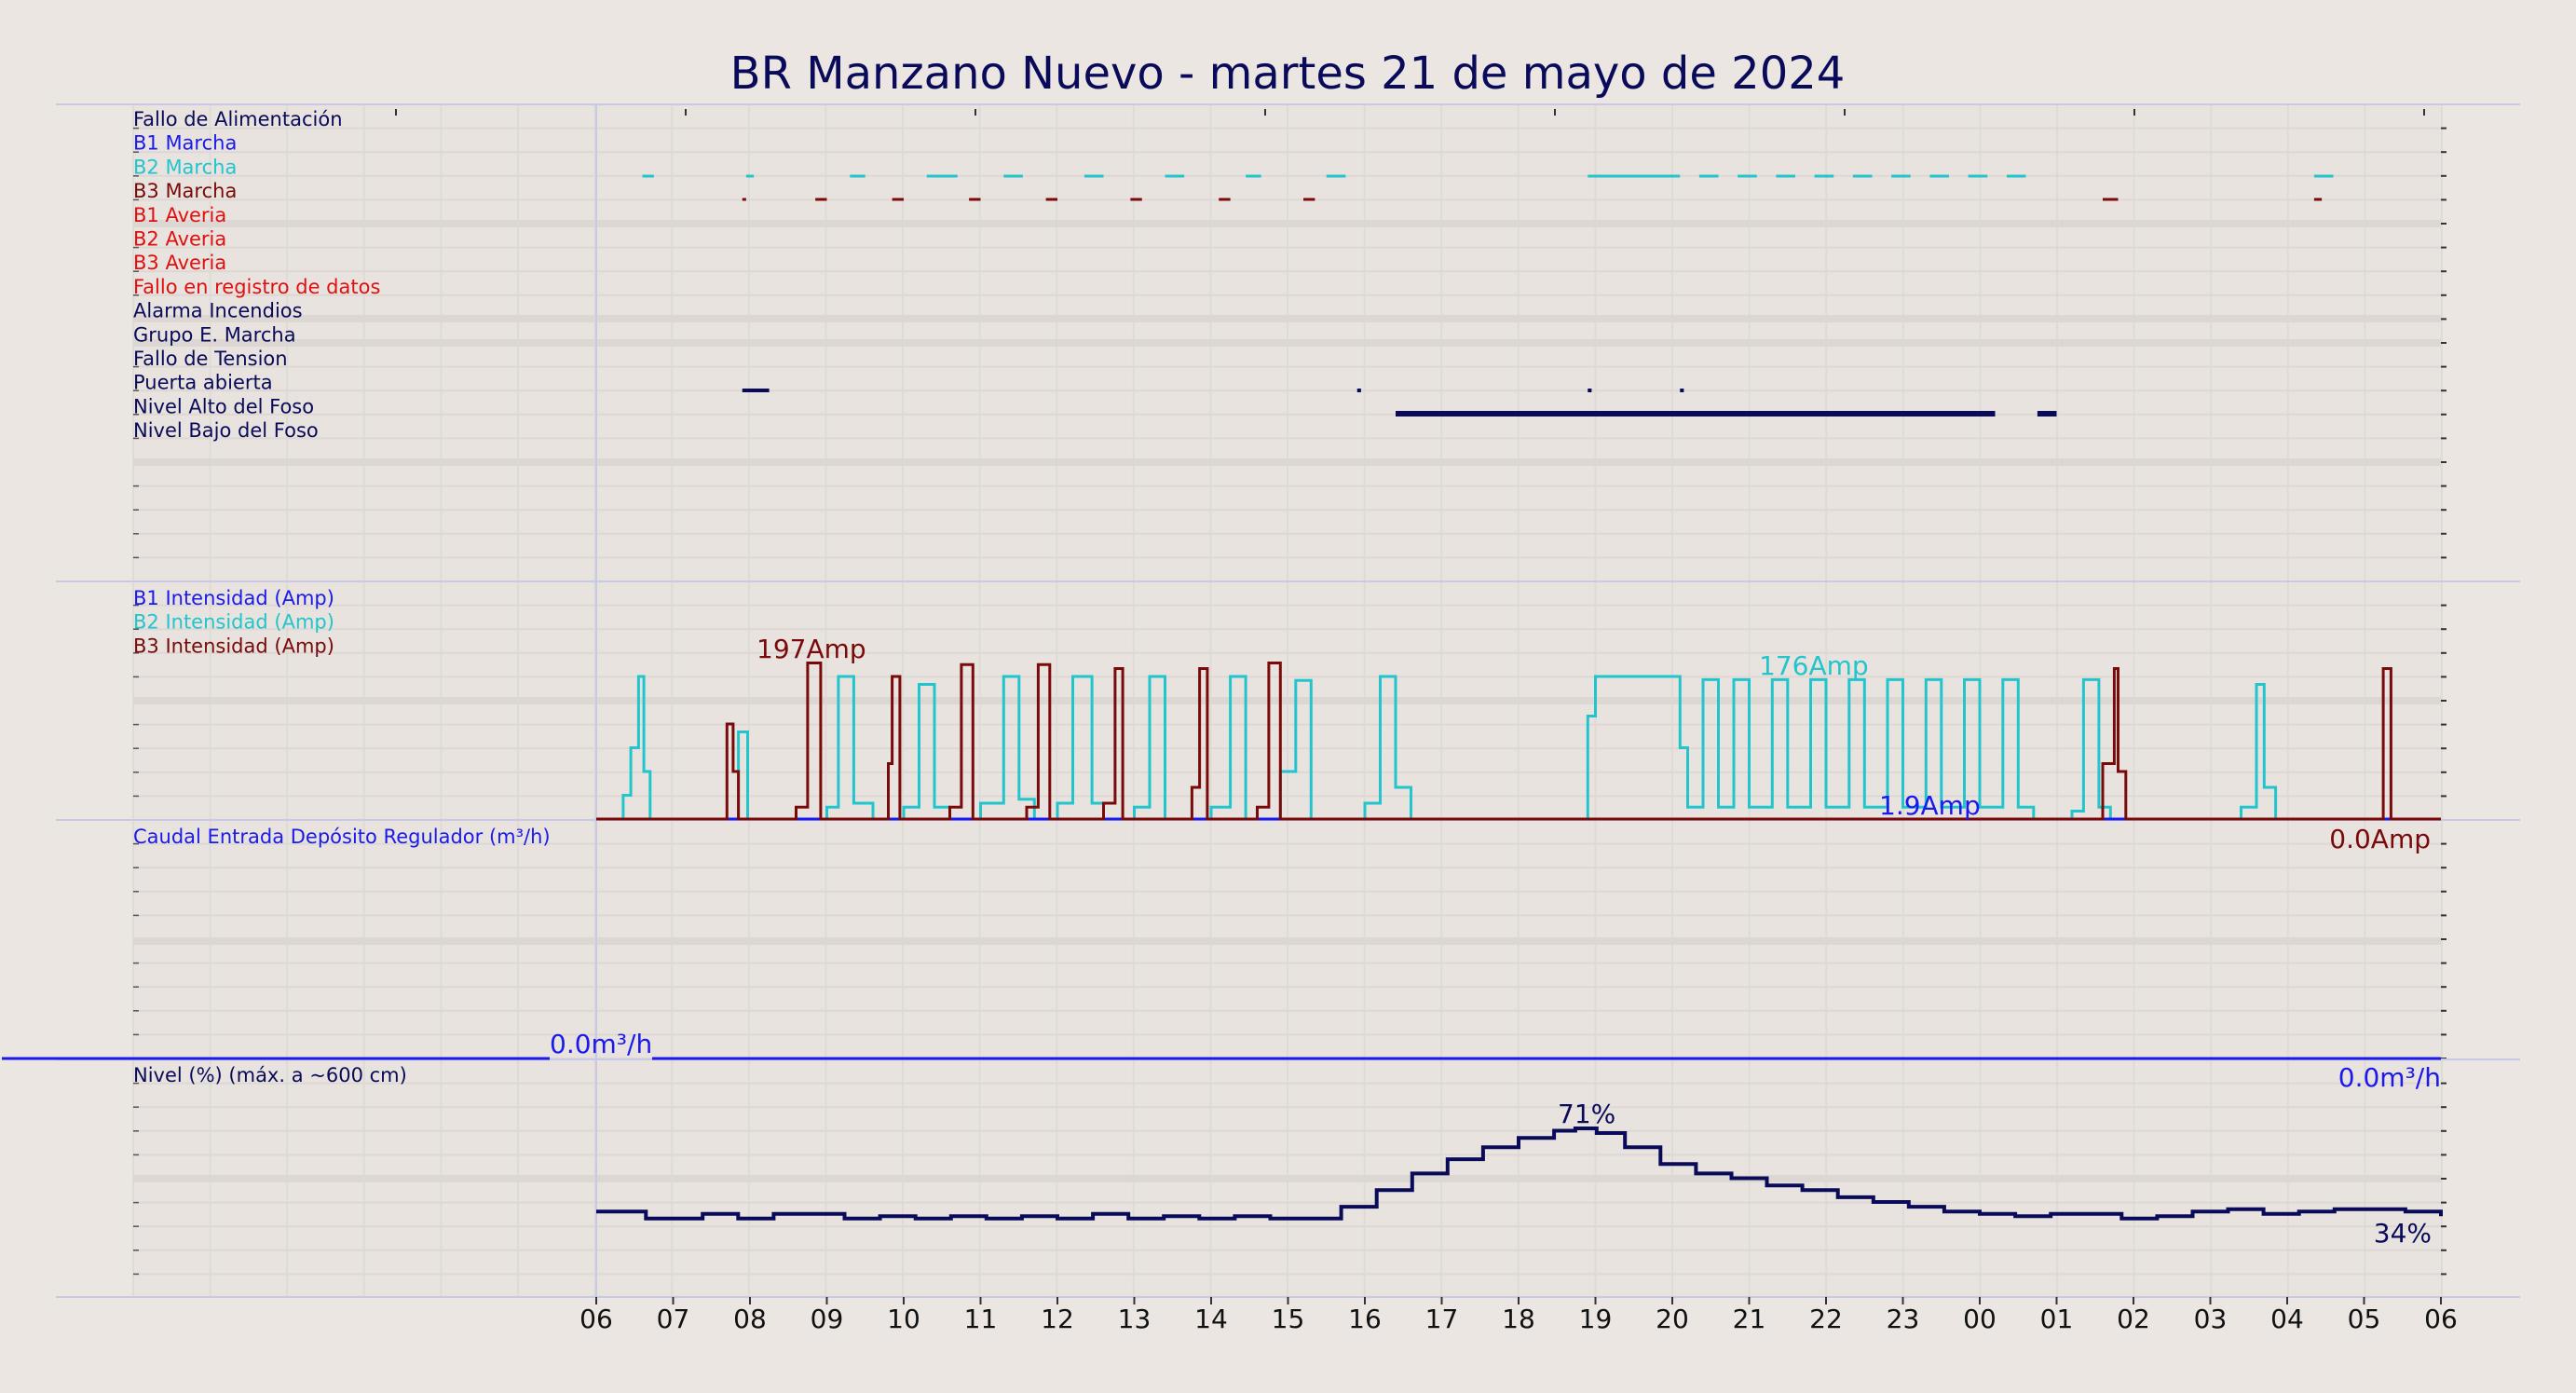 Image resolution: width=2576 pixels, height=1393 pixels. Describe the element at coordinates (179, 263) in the screenshot. I see `state-legend-item: B3 Averia` at that location.